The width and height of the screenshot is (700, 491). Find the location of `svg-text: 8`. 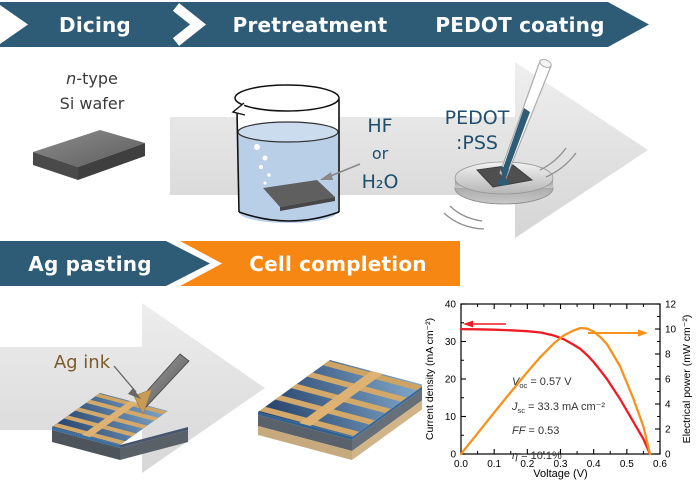

svg-text: 8 is located at coordinates (668, 355).